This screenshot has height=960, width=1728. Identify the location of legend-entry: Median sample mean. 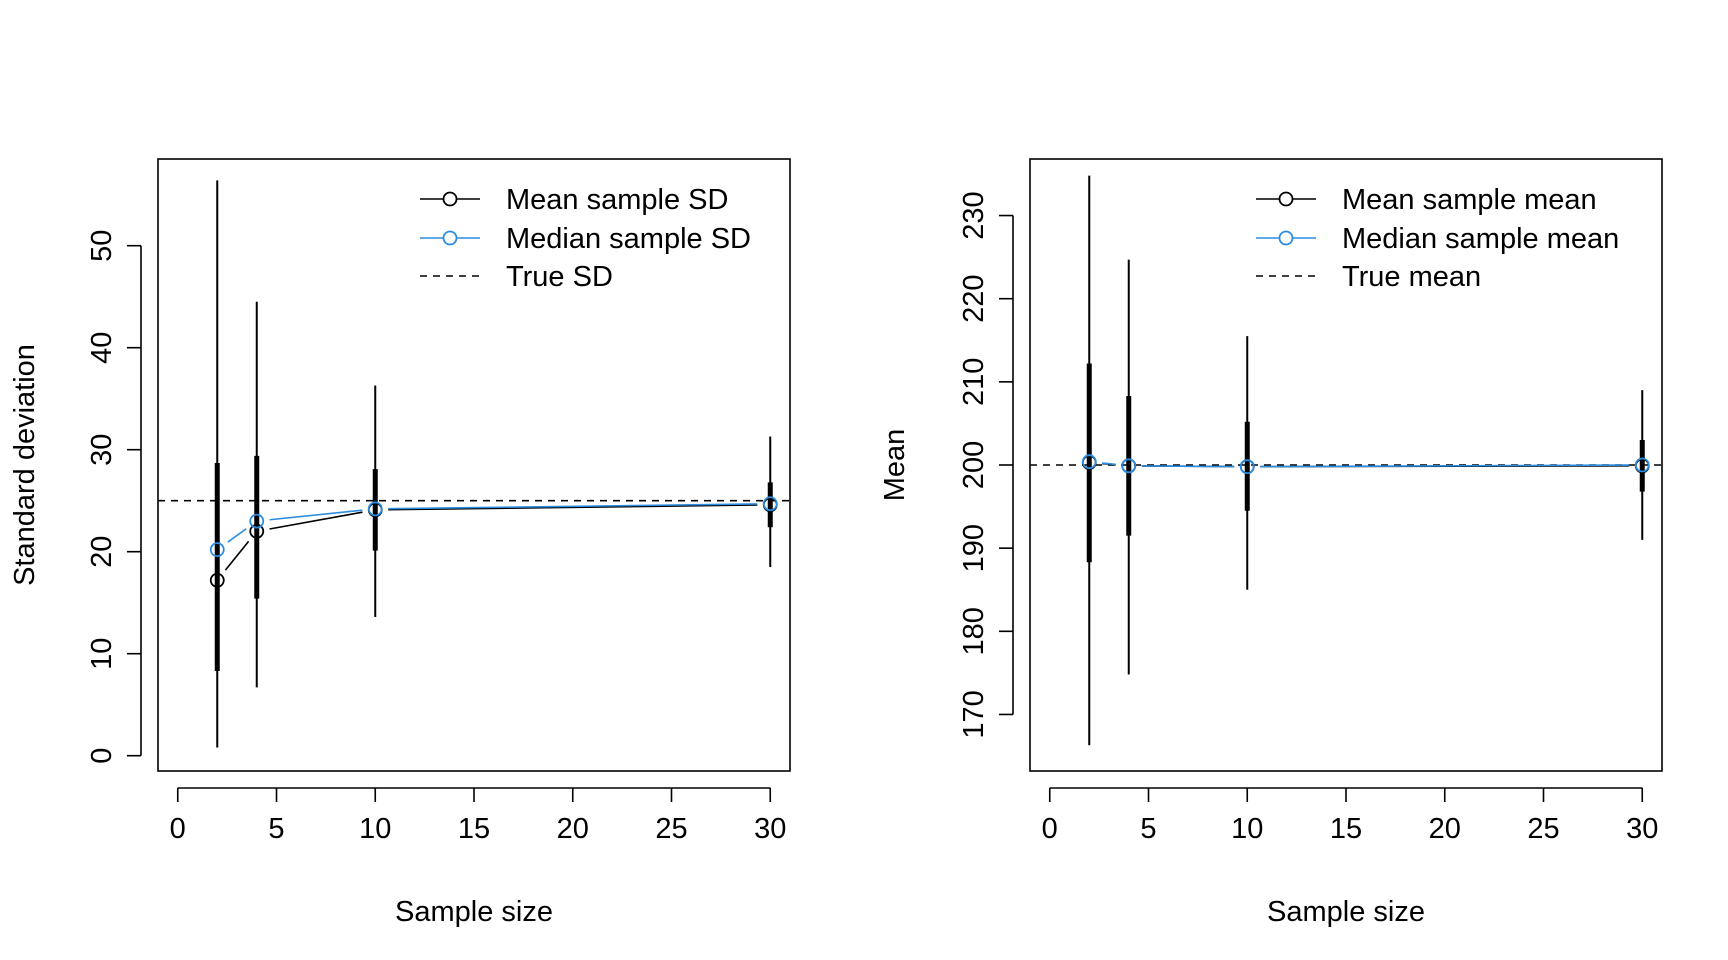
(1480, 239).